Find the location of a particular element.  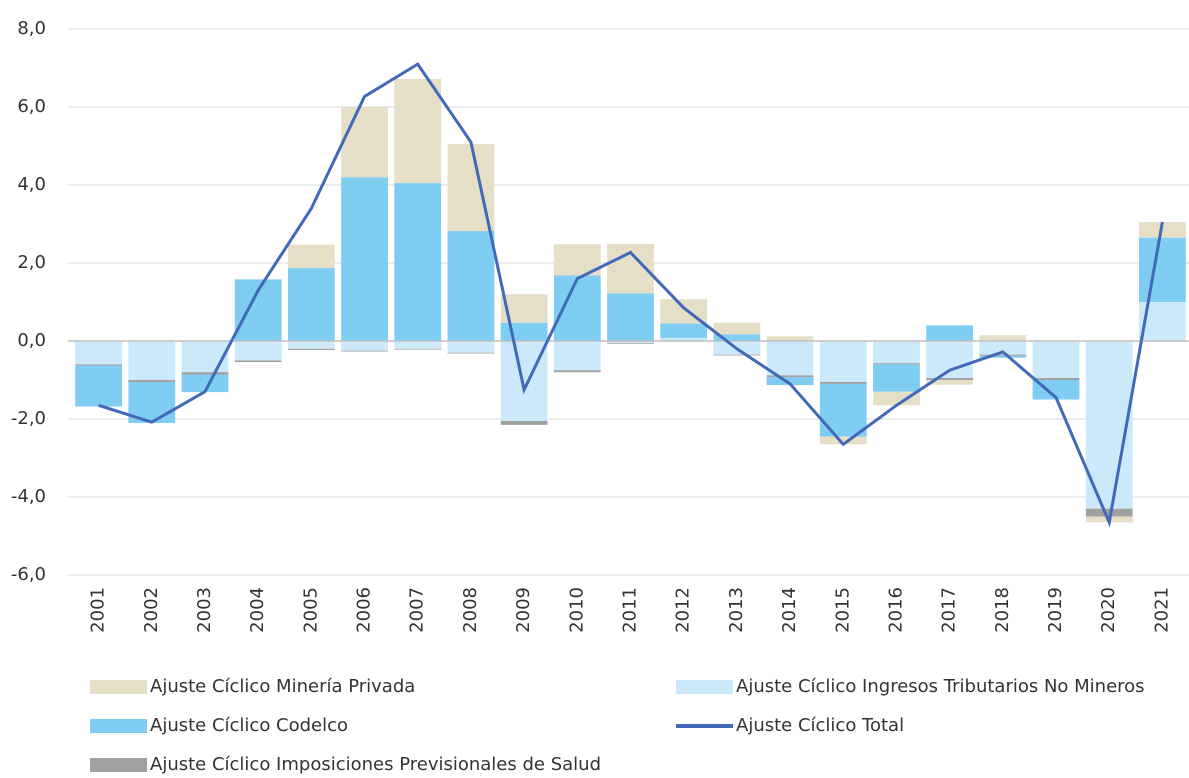

y-tick-label: -6,0 is located at coordinates (28, 574).